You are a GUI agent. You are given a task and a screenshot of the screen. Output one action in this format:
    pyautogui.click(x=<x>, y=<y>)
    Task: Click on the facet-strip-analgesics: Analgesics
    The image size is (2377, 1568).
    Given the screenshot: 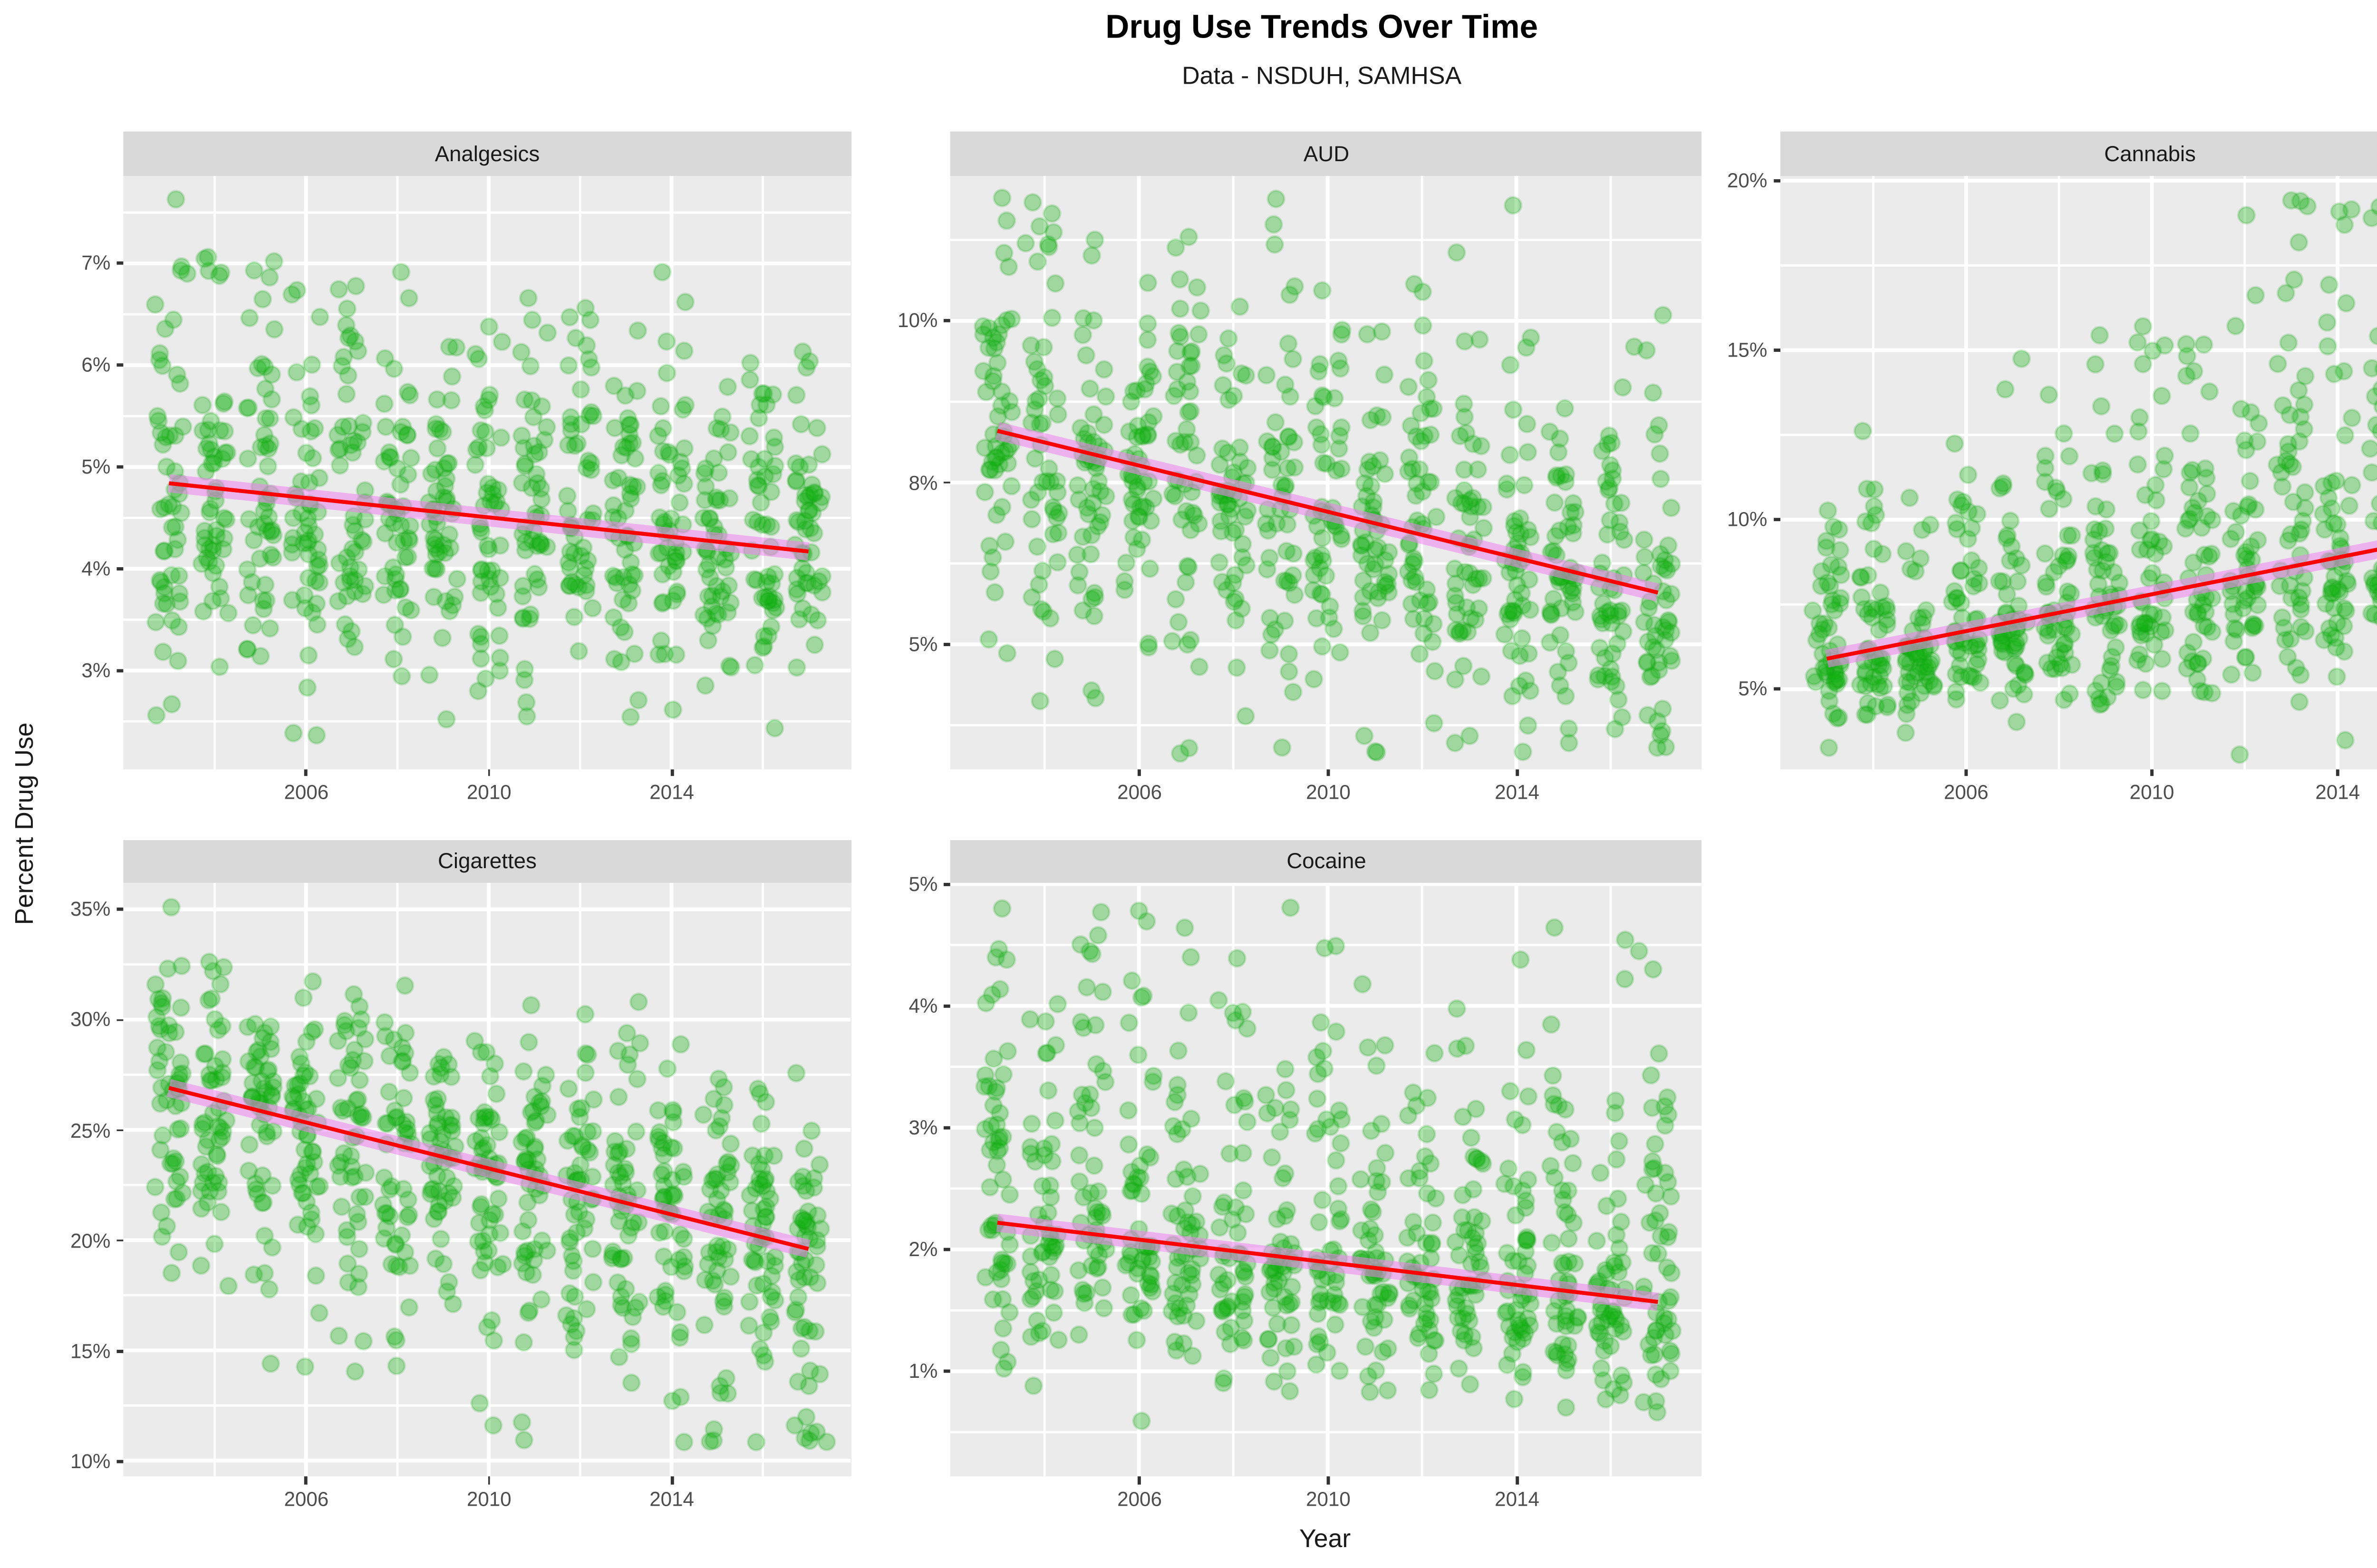 What is the action you would take?
    pyautogui.click(x=487, y=154)
    